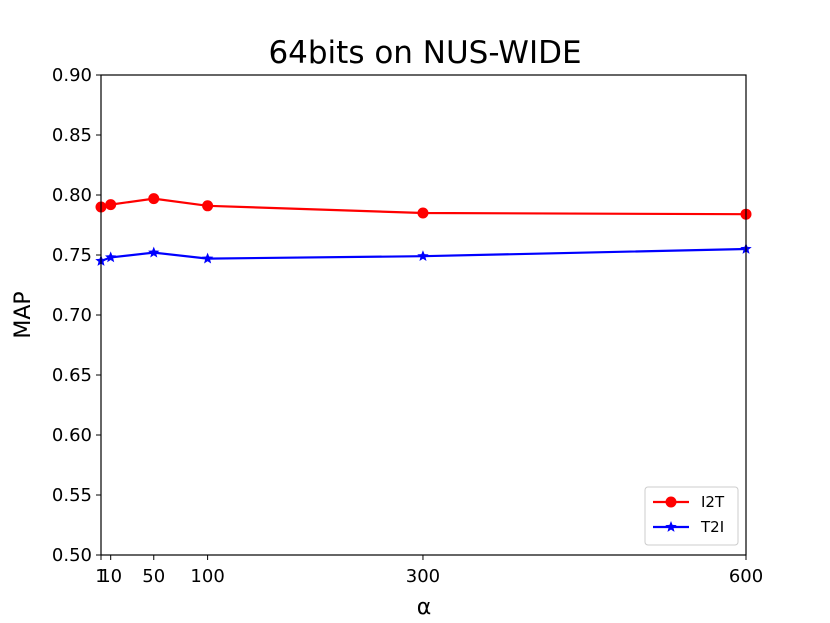 The image size is (830, 623). What do you see at coordinates (746, 576) in the screenshot?
I see `x-tick-label: 600` at bounding box center [746, 576].